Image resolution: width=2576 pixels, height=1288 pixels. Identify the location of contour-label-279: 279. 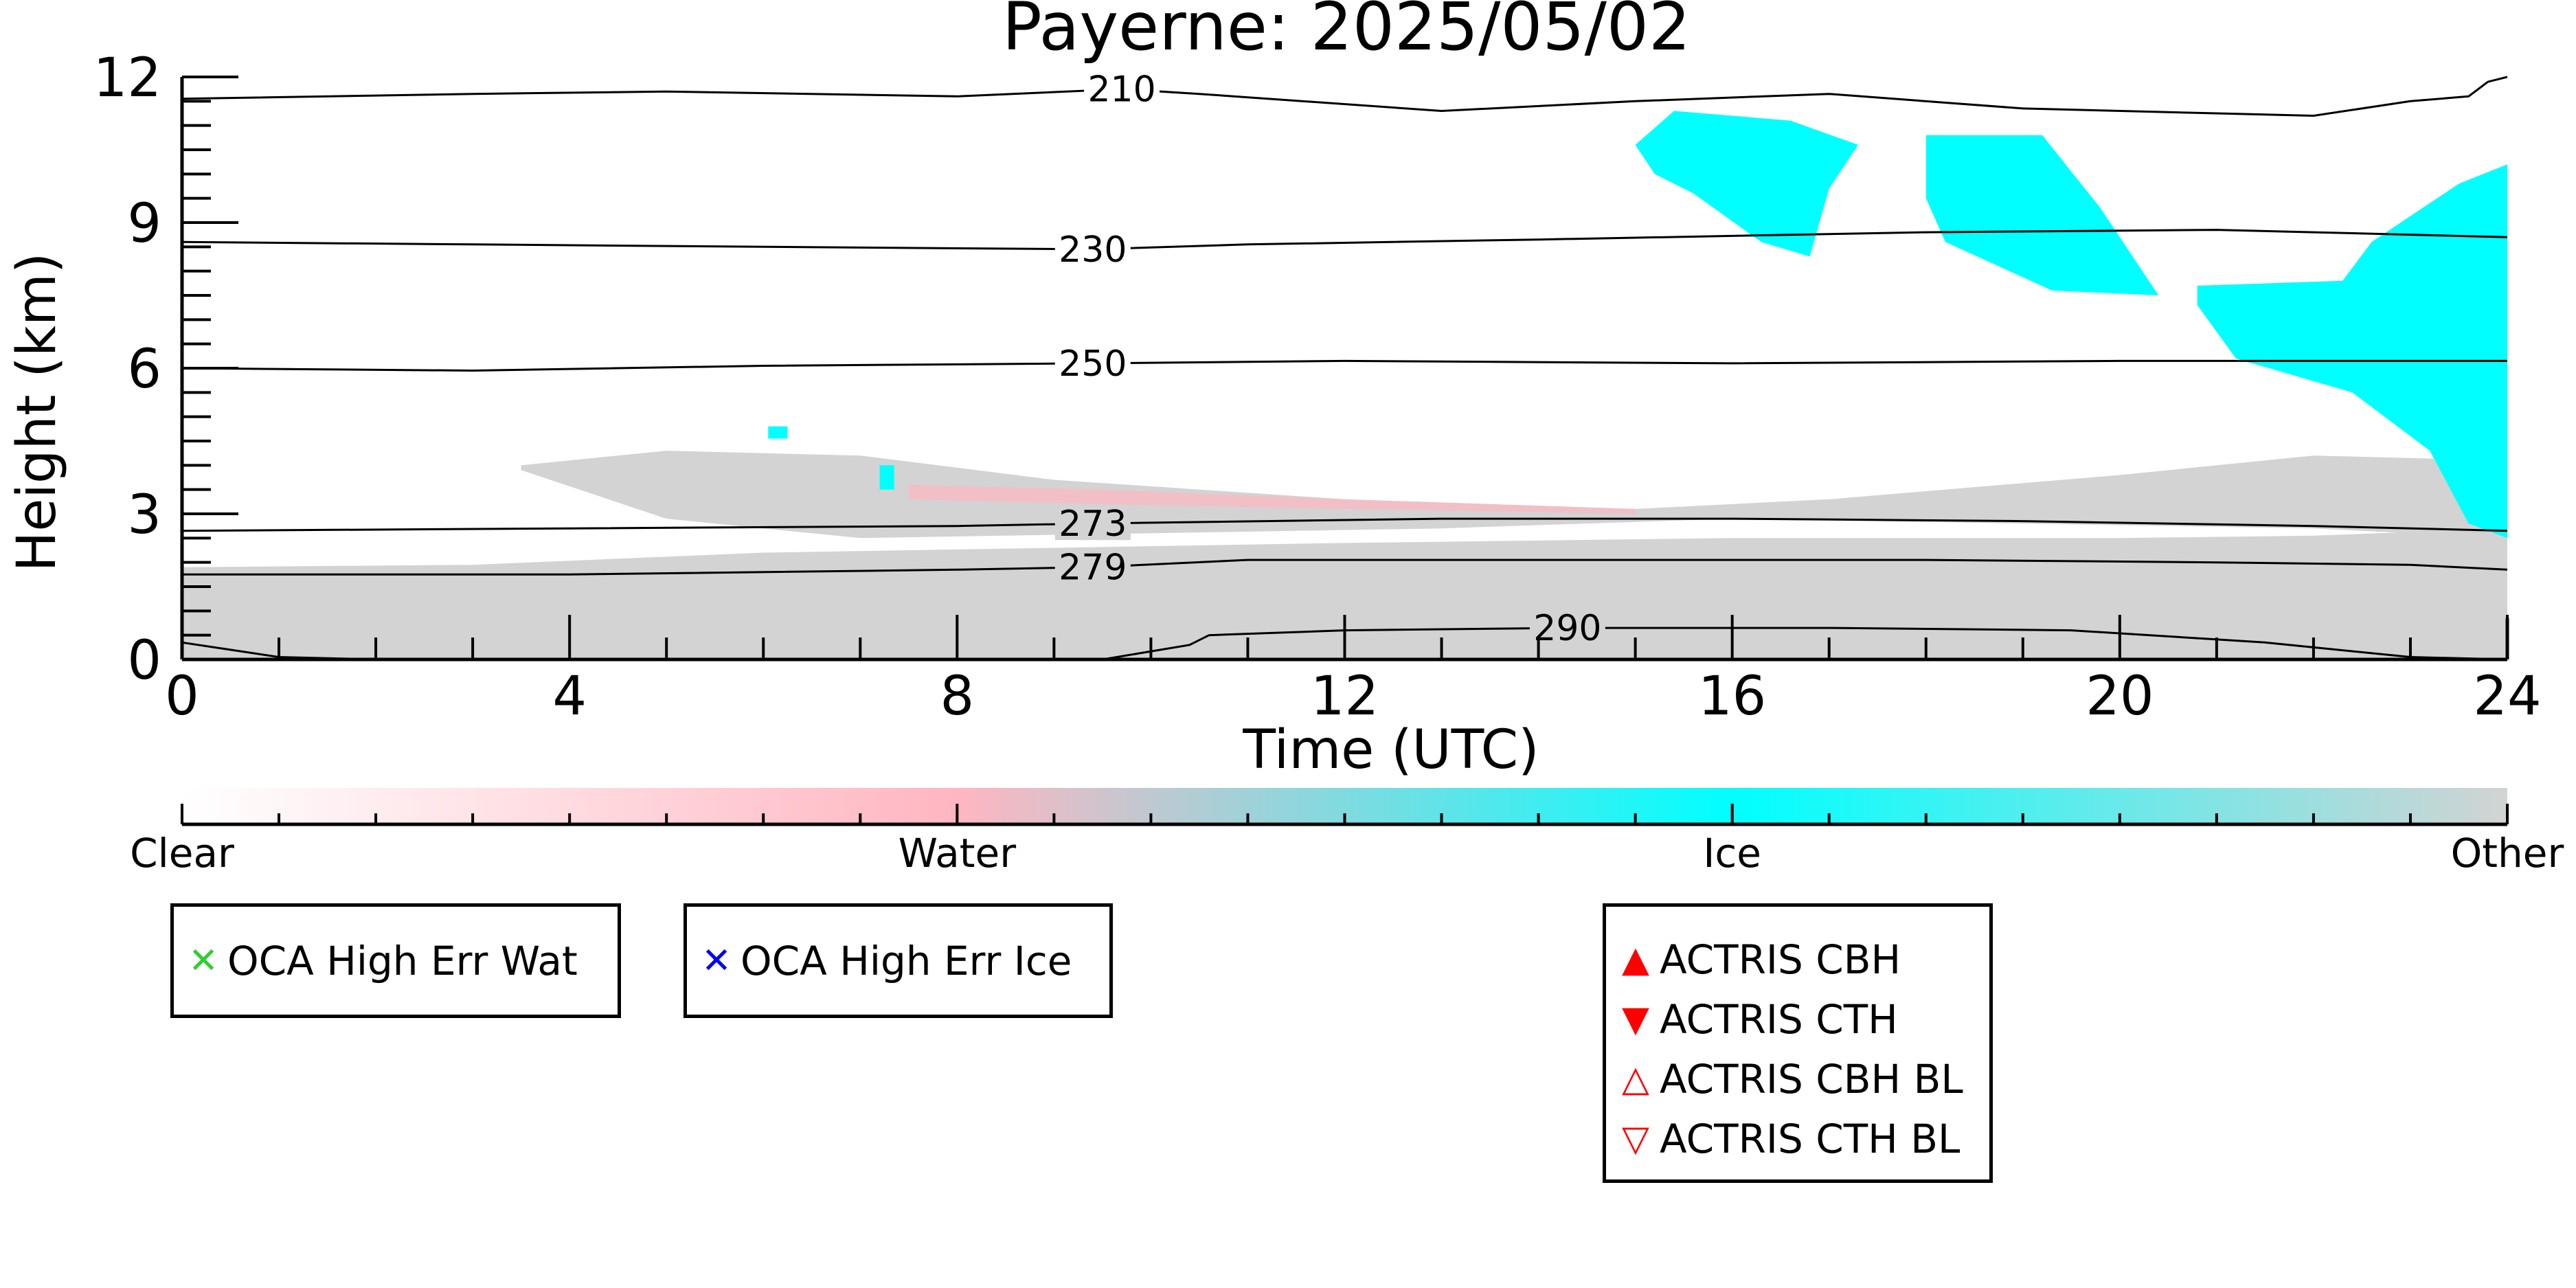
(1093, 568).